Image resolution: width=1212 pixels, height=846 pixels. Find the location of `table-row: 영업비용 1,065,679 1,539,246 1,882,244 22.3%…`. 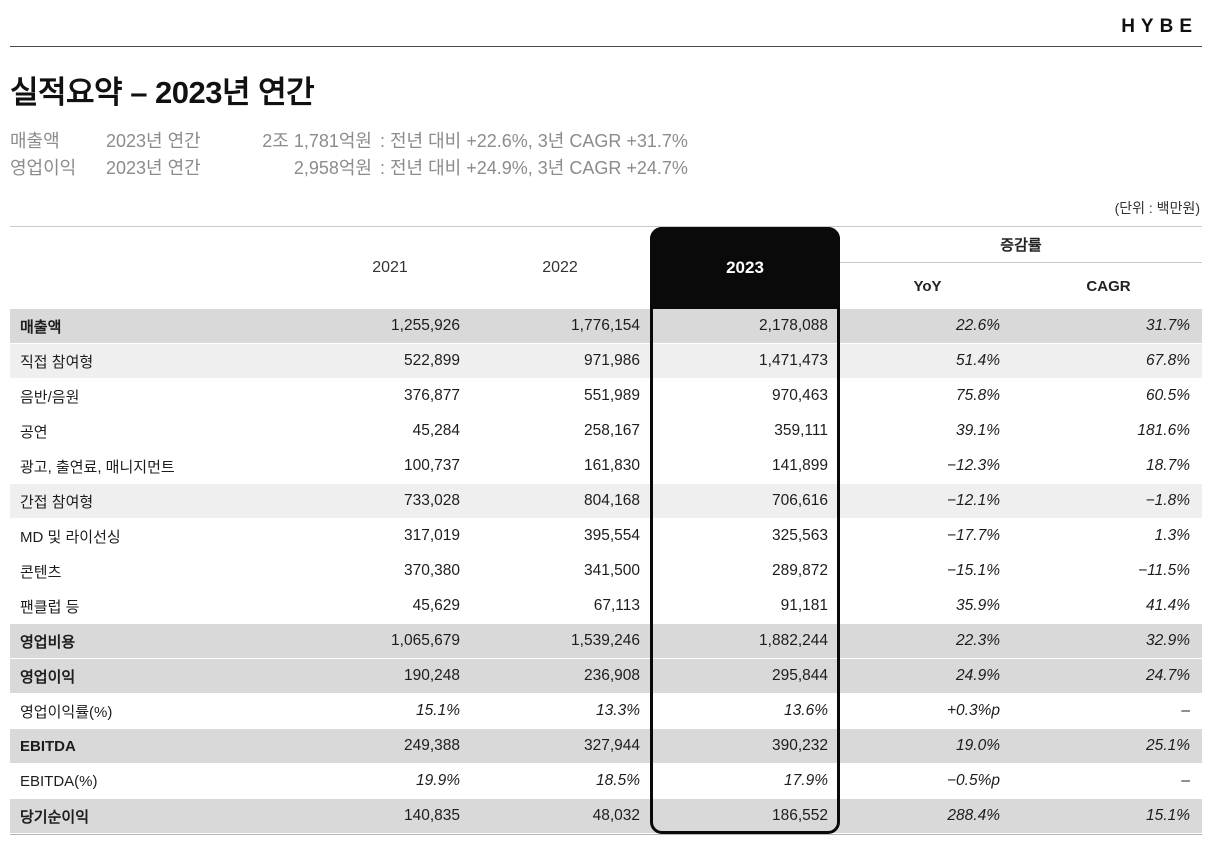

table-row: 영업비용 1,065,679 1,539,246 1,882,244 22.3%… is located at coordinates (606, 641).